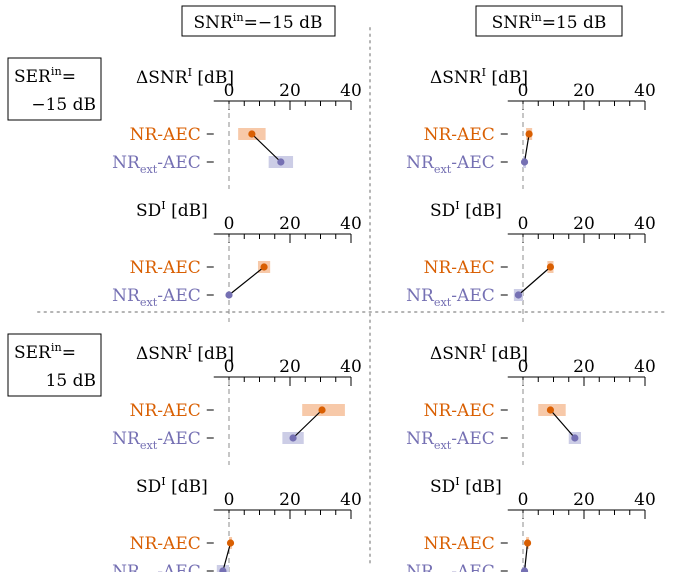 The height and width of the screenshot is (572, 673). I want to click on row-header-value: 15 dB, so click(71, 381).